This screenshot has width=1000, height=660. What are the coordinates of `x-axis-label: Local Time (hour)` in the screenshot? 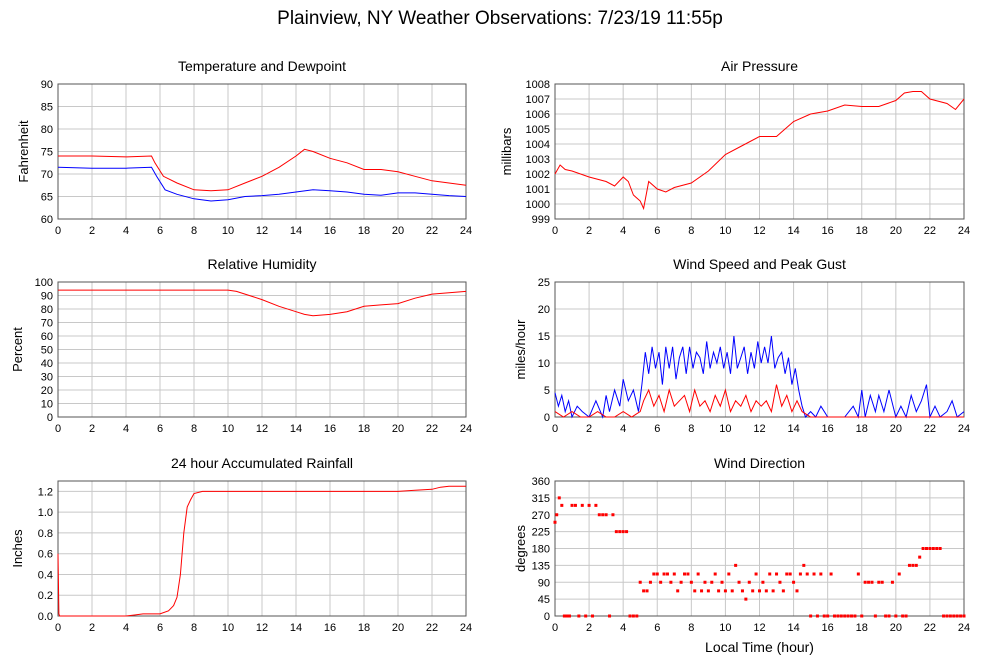 It's located at (759, 647).